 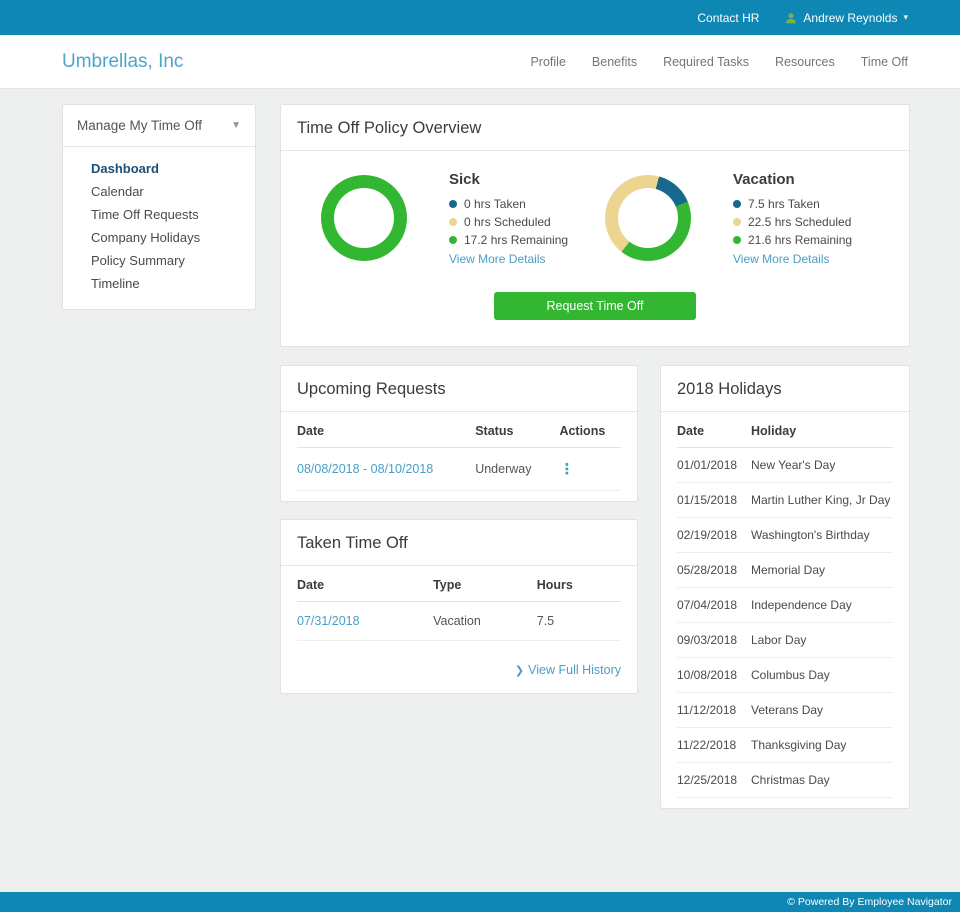 What do you see at coordinates (764, 179) in the screenshot?
I see `policy-name: Vacation` at bounding box center [764, 179].